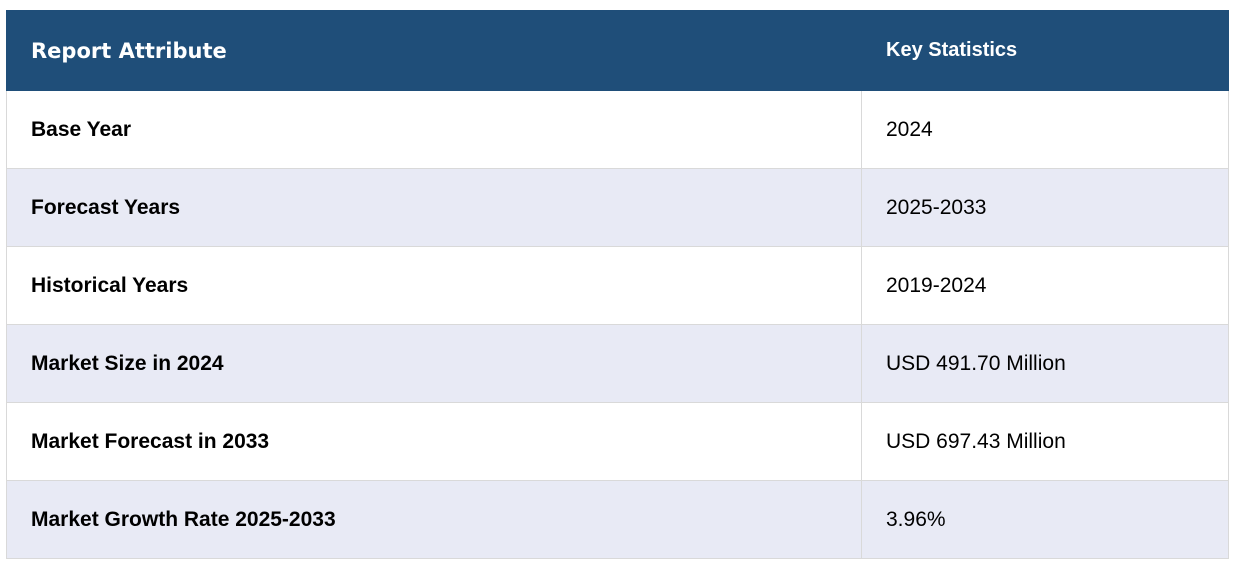  What do you see at coordinates (1045, 441) in the screenshot?
I see `row-value: USD 697.43 Million` at bounding box center [1045, 441].